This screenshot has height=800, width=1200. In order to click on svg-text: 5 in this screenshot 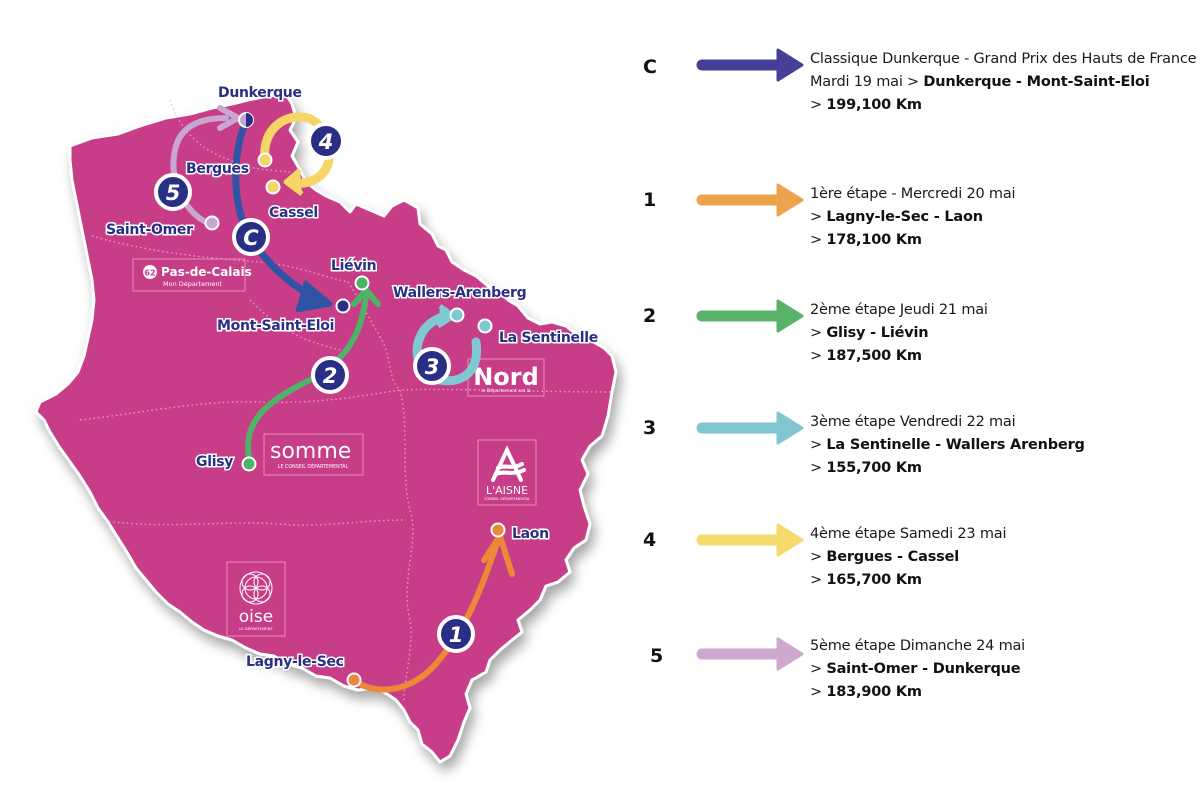, I will do `click(173, 193)`.